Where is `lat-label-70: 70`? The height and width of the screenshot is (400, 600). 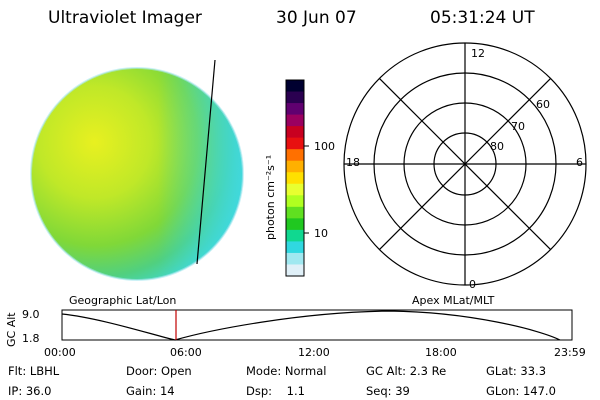 lat-label-70: 70 is located at coordinates (518, 126).